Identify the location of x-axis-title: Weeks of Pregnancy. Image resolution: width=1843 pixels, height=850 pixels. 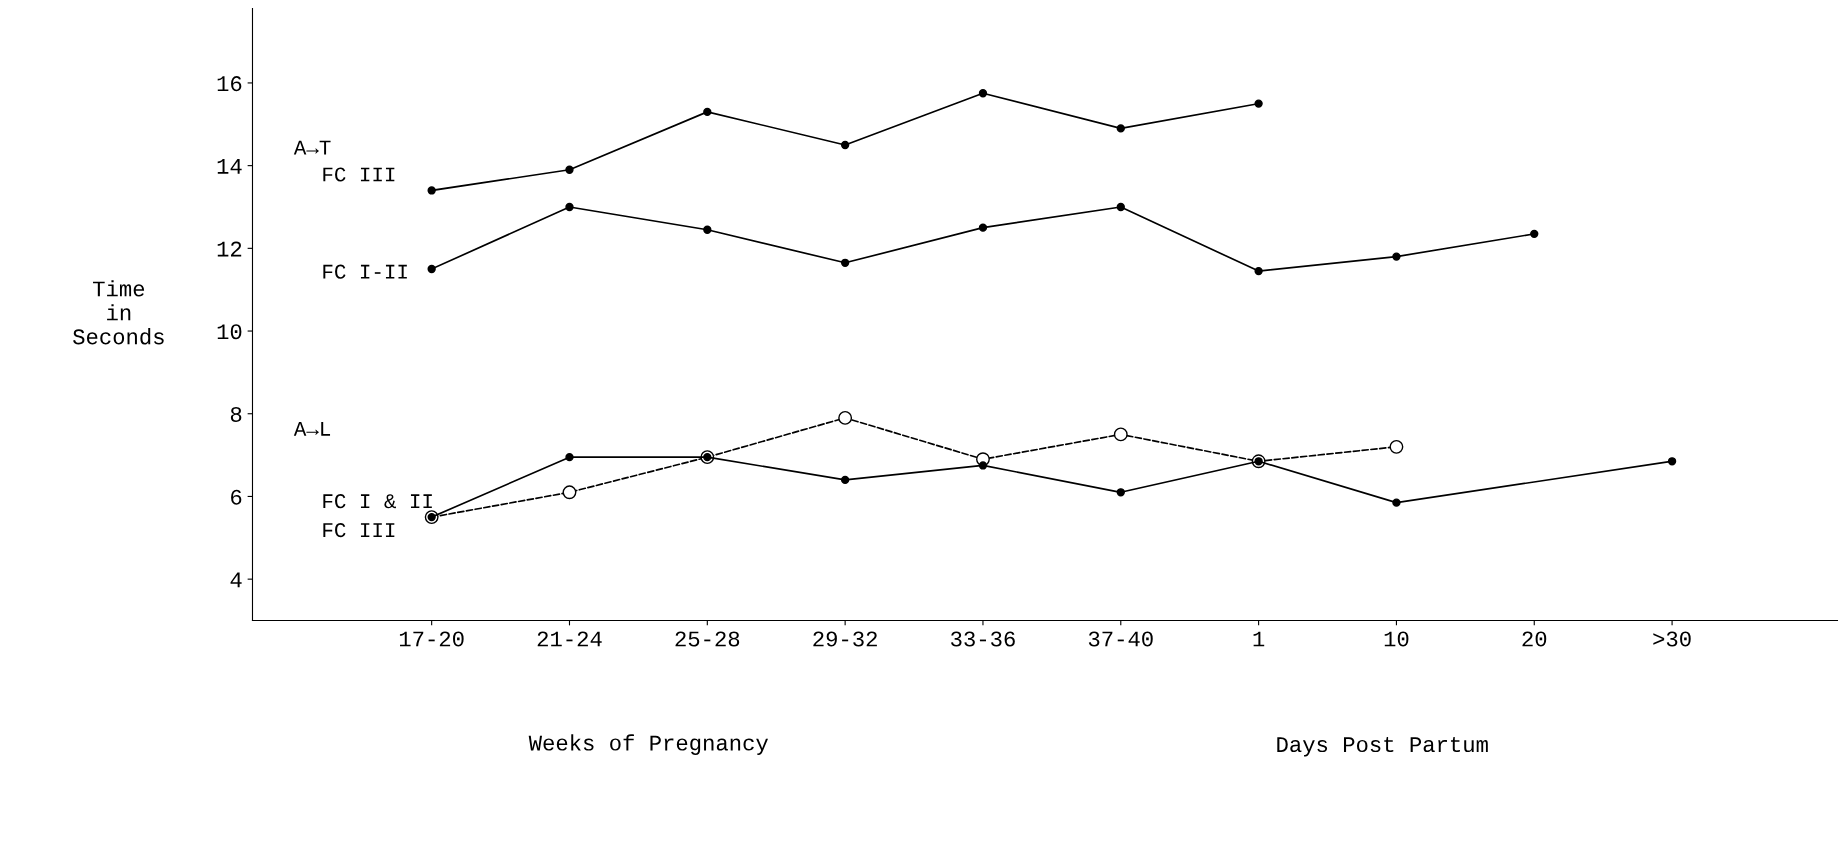
(648, 744).